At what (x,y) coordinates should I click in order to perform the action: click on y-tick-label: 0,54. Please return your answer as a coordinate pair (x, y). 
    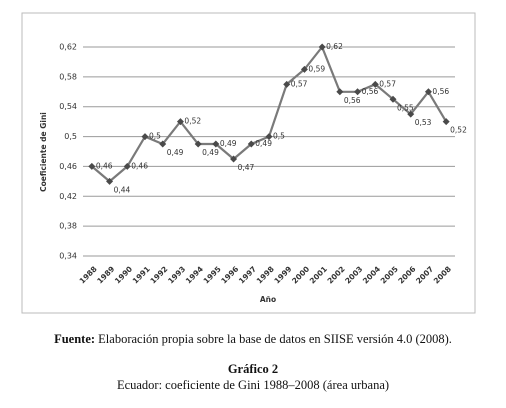
    Looking at the image, I should click on (68, 106).